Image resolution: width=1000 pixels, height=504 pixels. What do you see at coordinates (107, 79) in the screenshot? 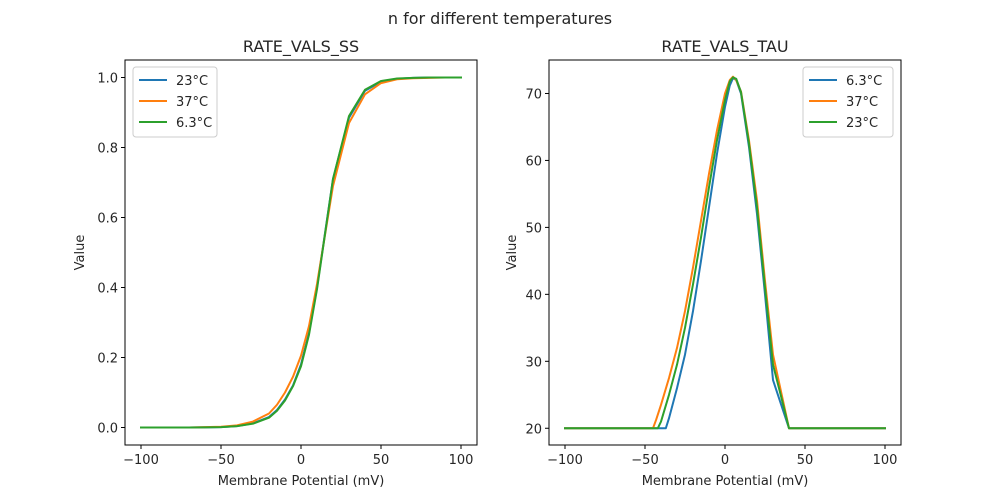
I see `y-tick-label: 1.0` at bounding box center [107, 79].